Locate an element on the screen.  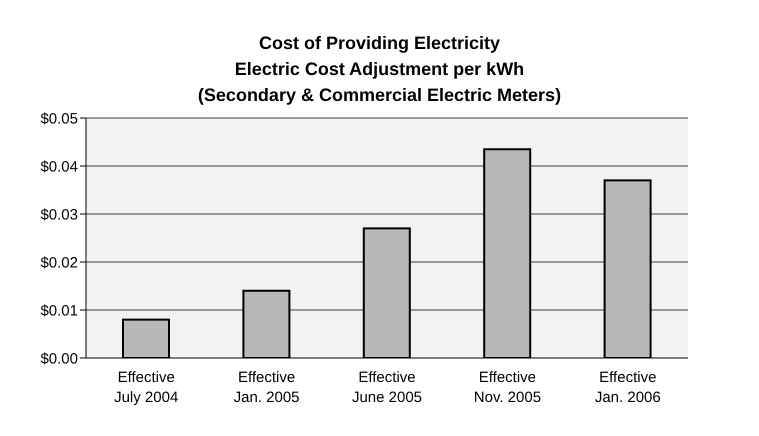
y-tick-label: $0.01 is located at coordinates (59, 311).